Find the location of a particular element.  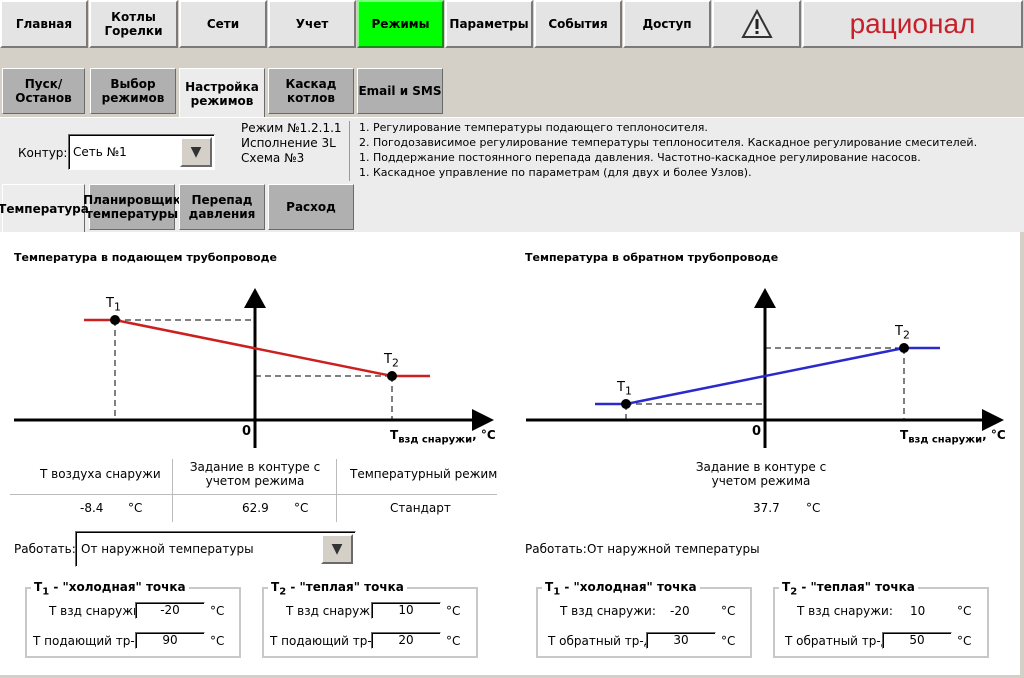

return-work-label: Работать: is located at coordinates (556, 549).